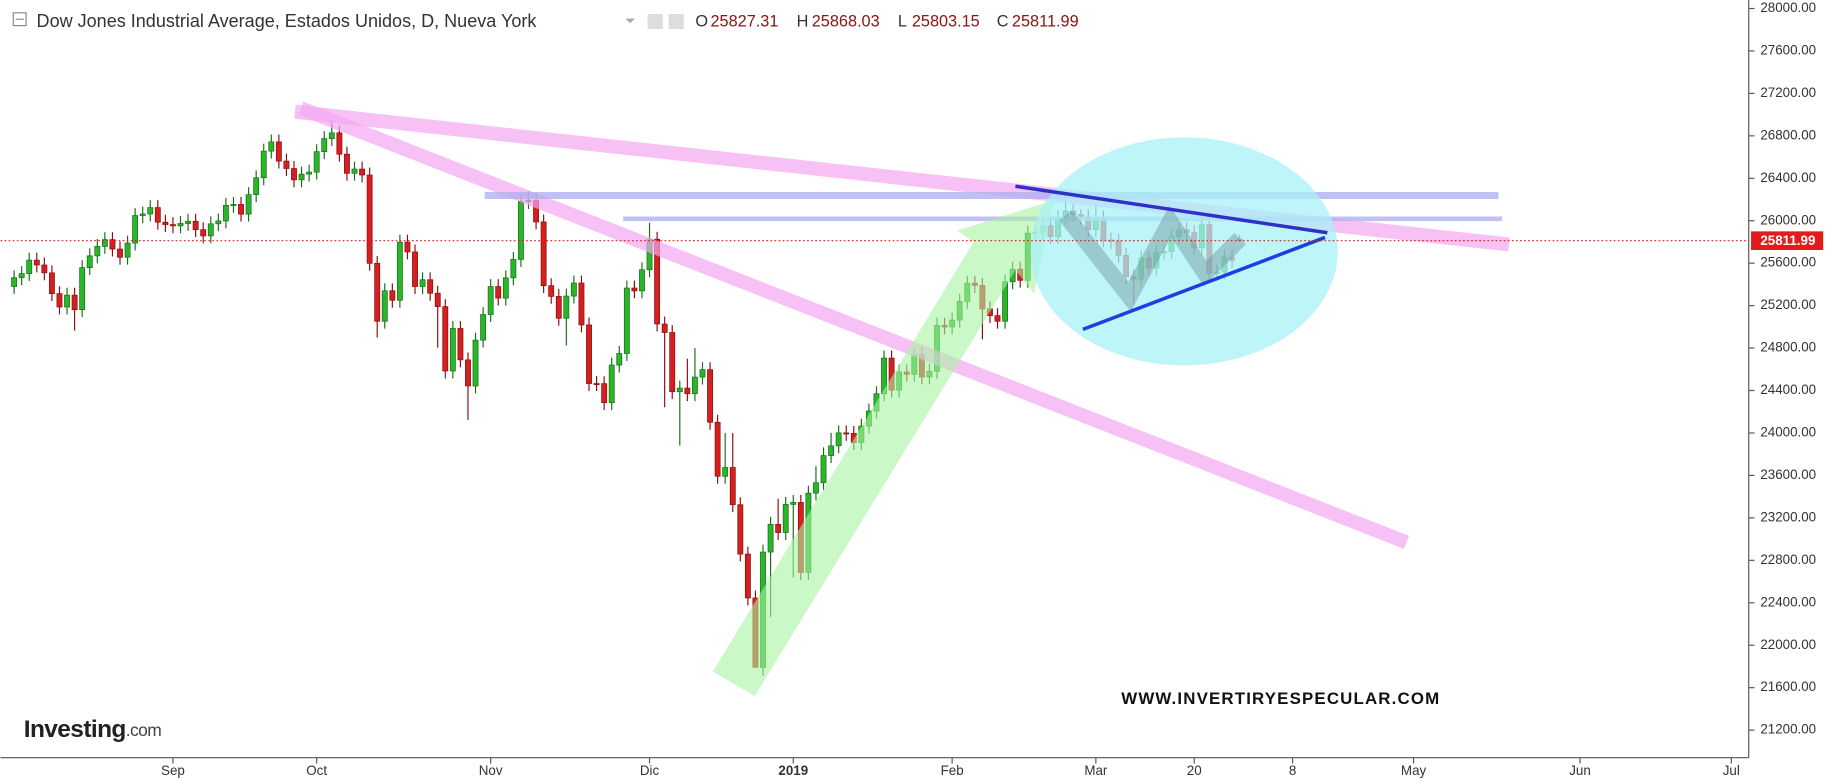  Describe the element at coordinates (902, 21) in the screenshot. I see `ohlc-key: L` at that location.